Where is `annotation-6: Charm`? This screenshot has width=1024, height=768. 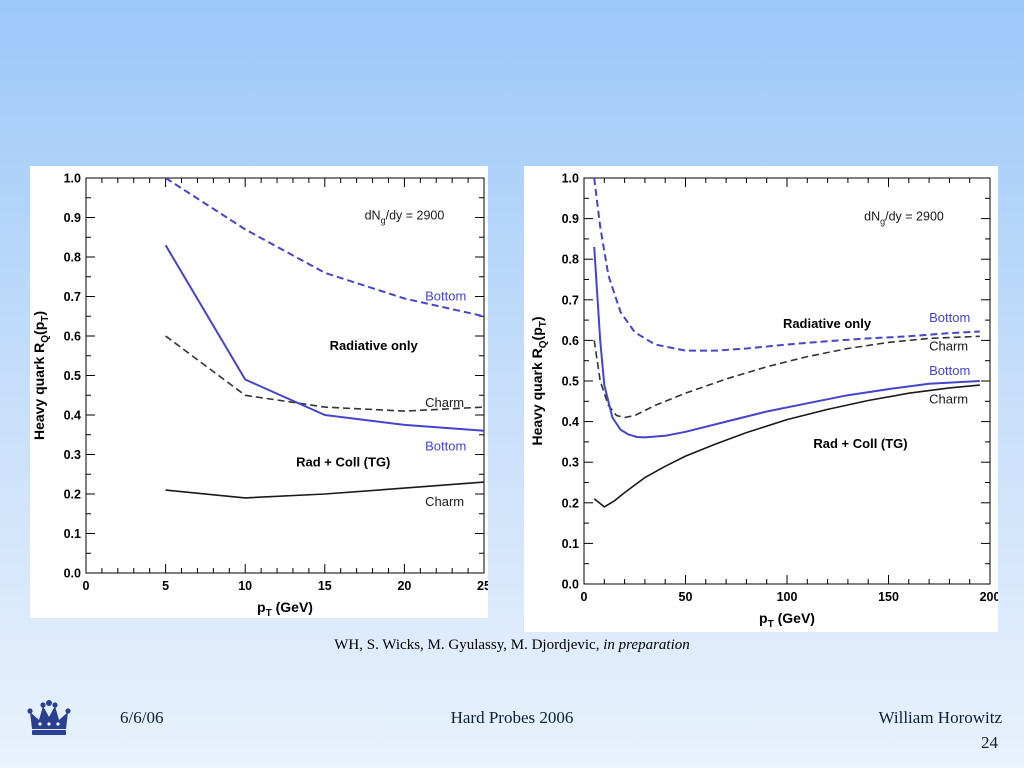 annotation-6: Charm is located at coordinates (444, 501).